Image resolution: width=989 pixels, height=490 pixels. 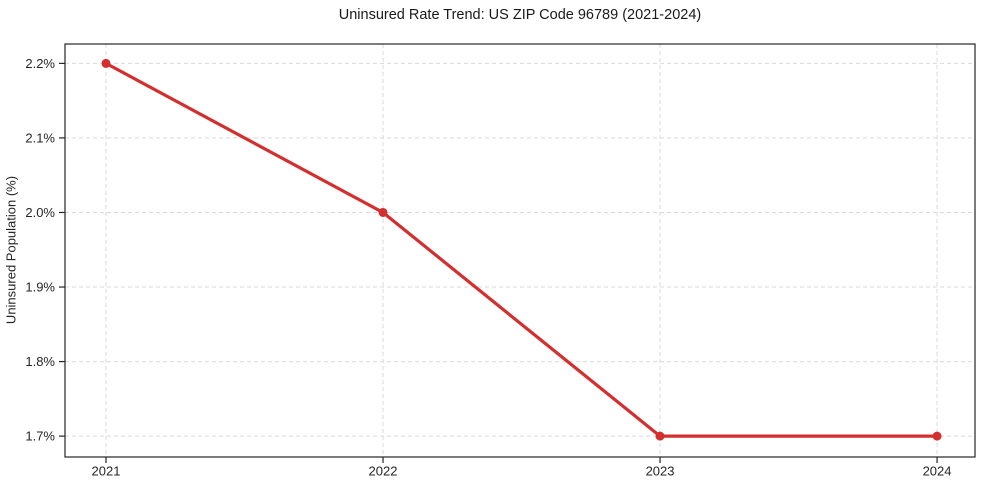 I want to click on y-tick-label: 2.2%, so click(x=40, y=63).